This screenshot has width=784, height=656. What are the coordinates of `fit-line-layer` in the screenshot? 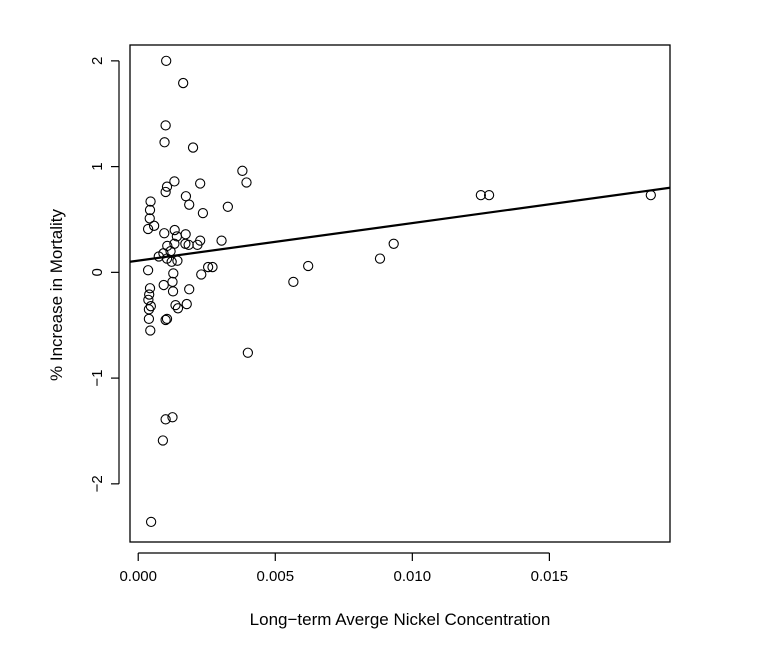 It's located at (400, 224).